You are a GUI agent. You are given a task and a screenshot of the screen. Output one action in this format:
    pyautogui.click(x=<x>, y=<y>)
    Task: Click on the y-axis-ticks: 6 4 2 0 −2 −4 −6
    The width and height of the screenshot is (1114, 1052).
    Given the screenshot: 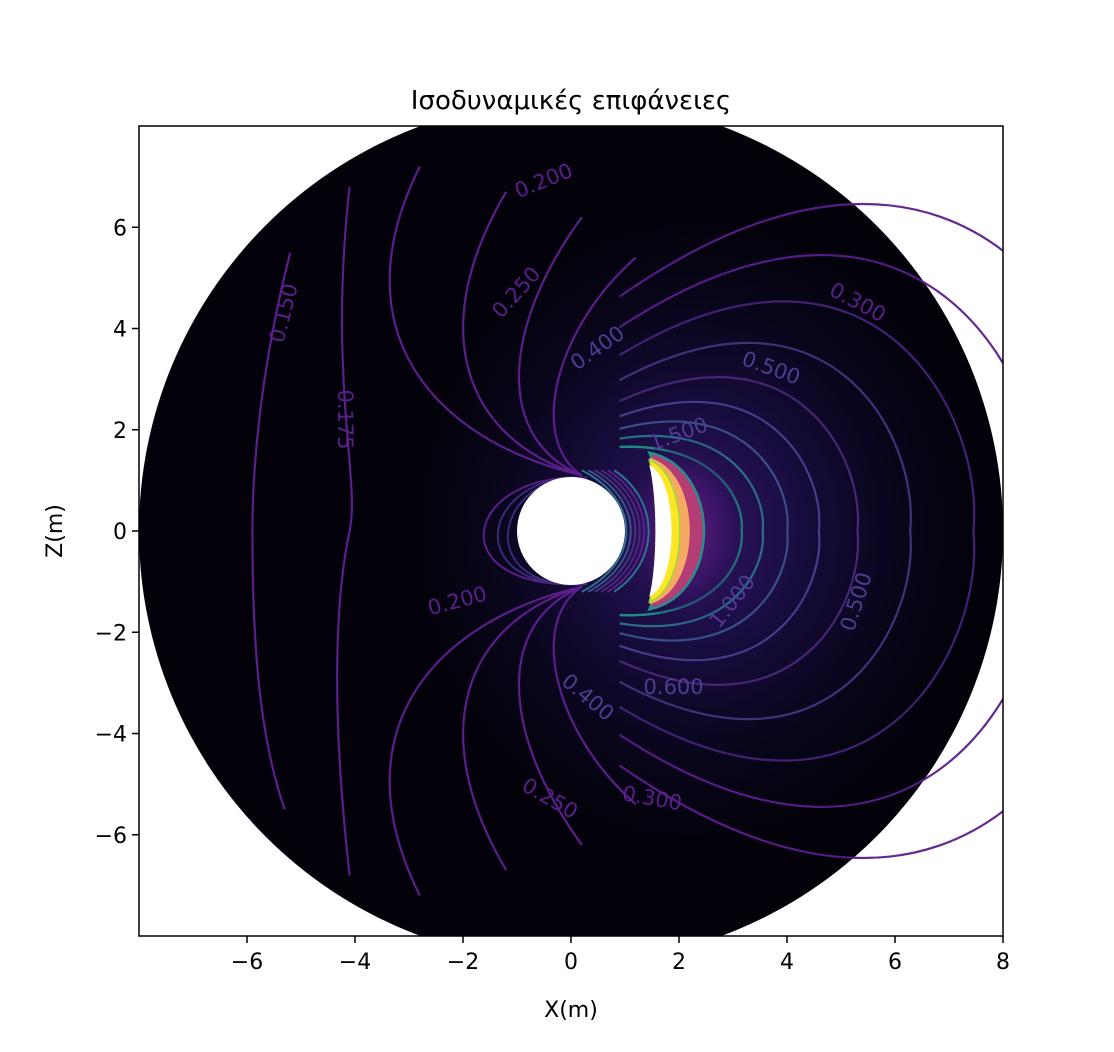 What is the action you would take?
    pyautogui.click(x=117, y=532)
    